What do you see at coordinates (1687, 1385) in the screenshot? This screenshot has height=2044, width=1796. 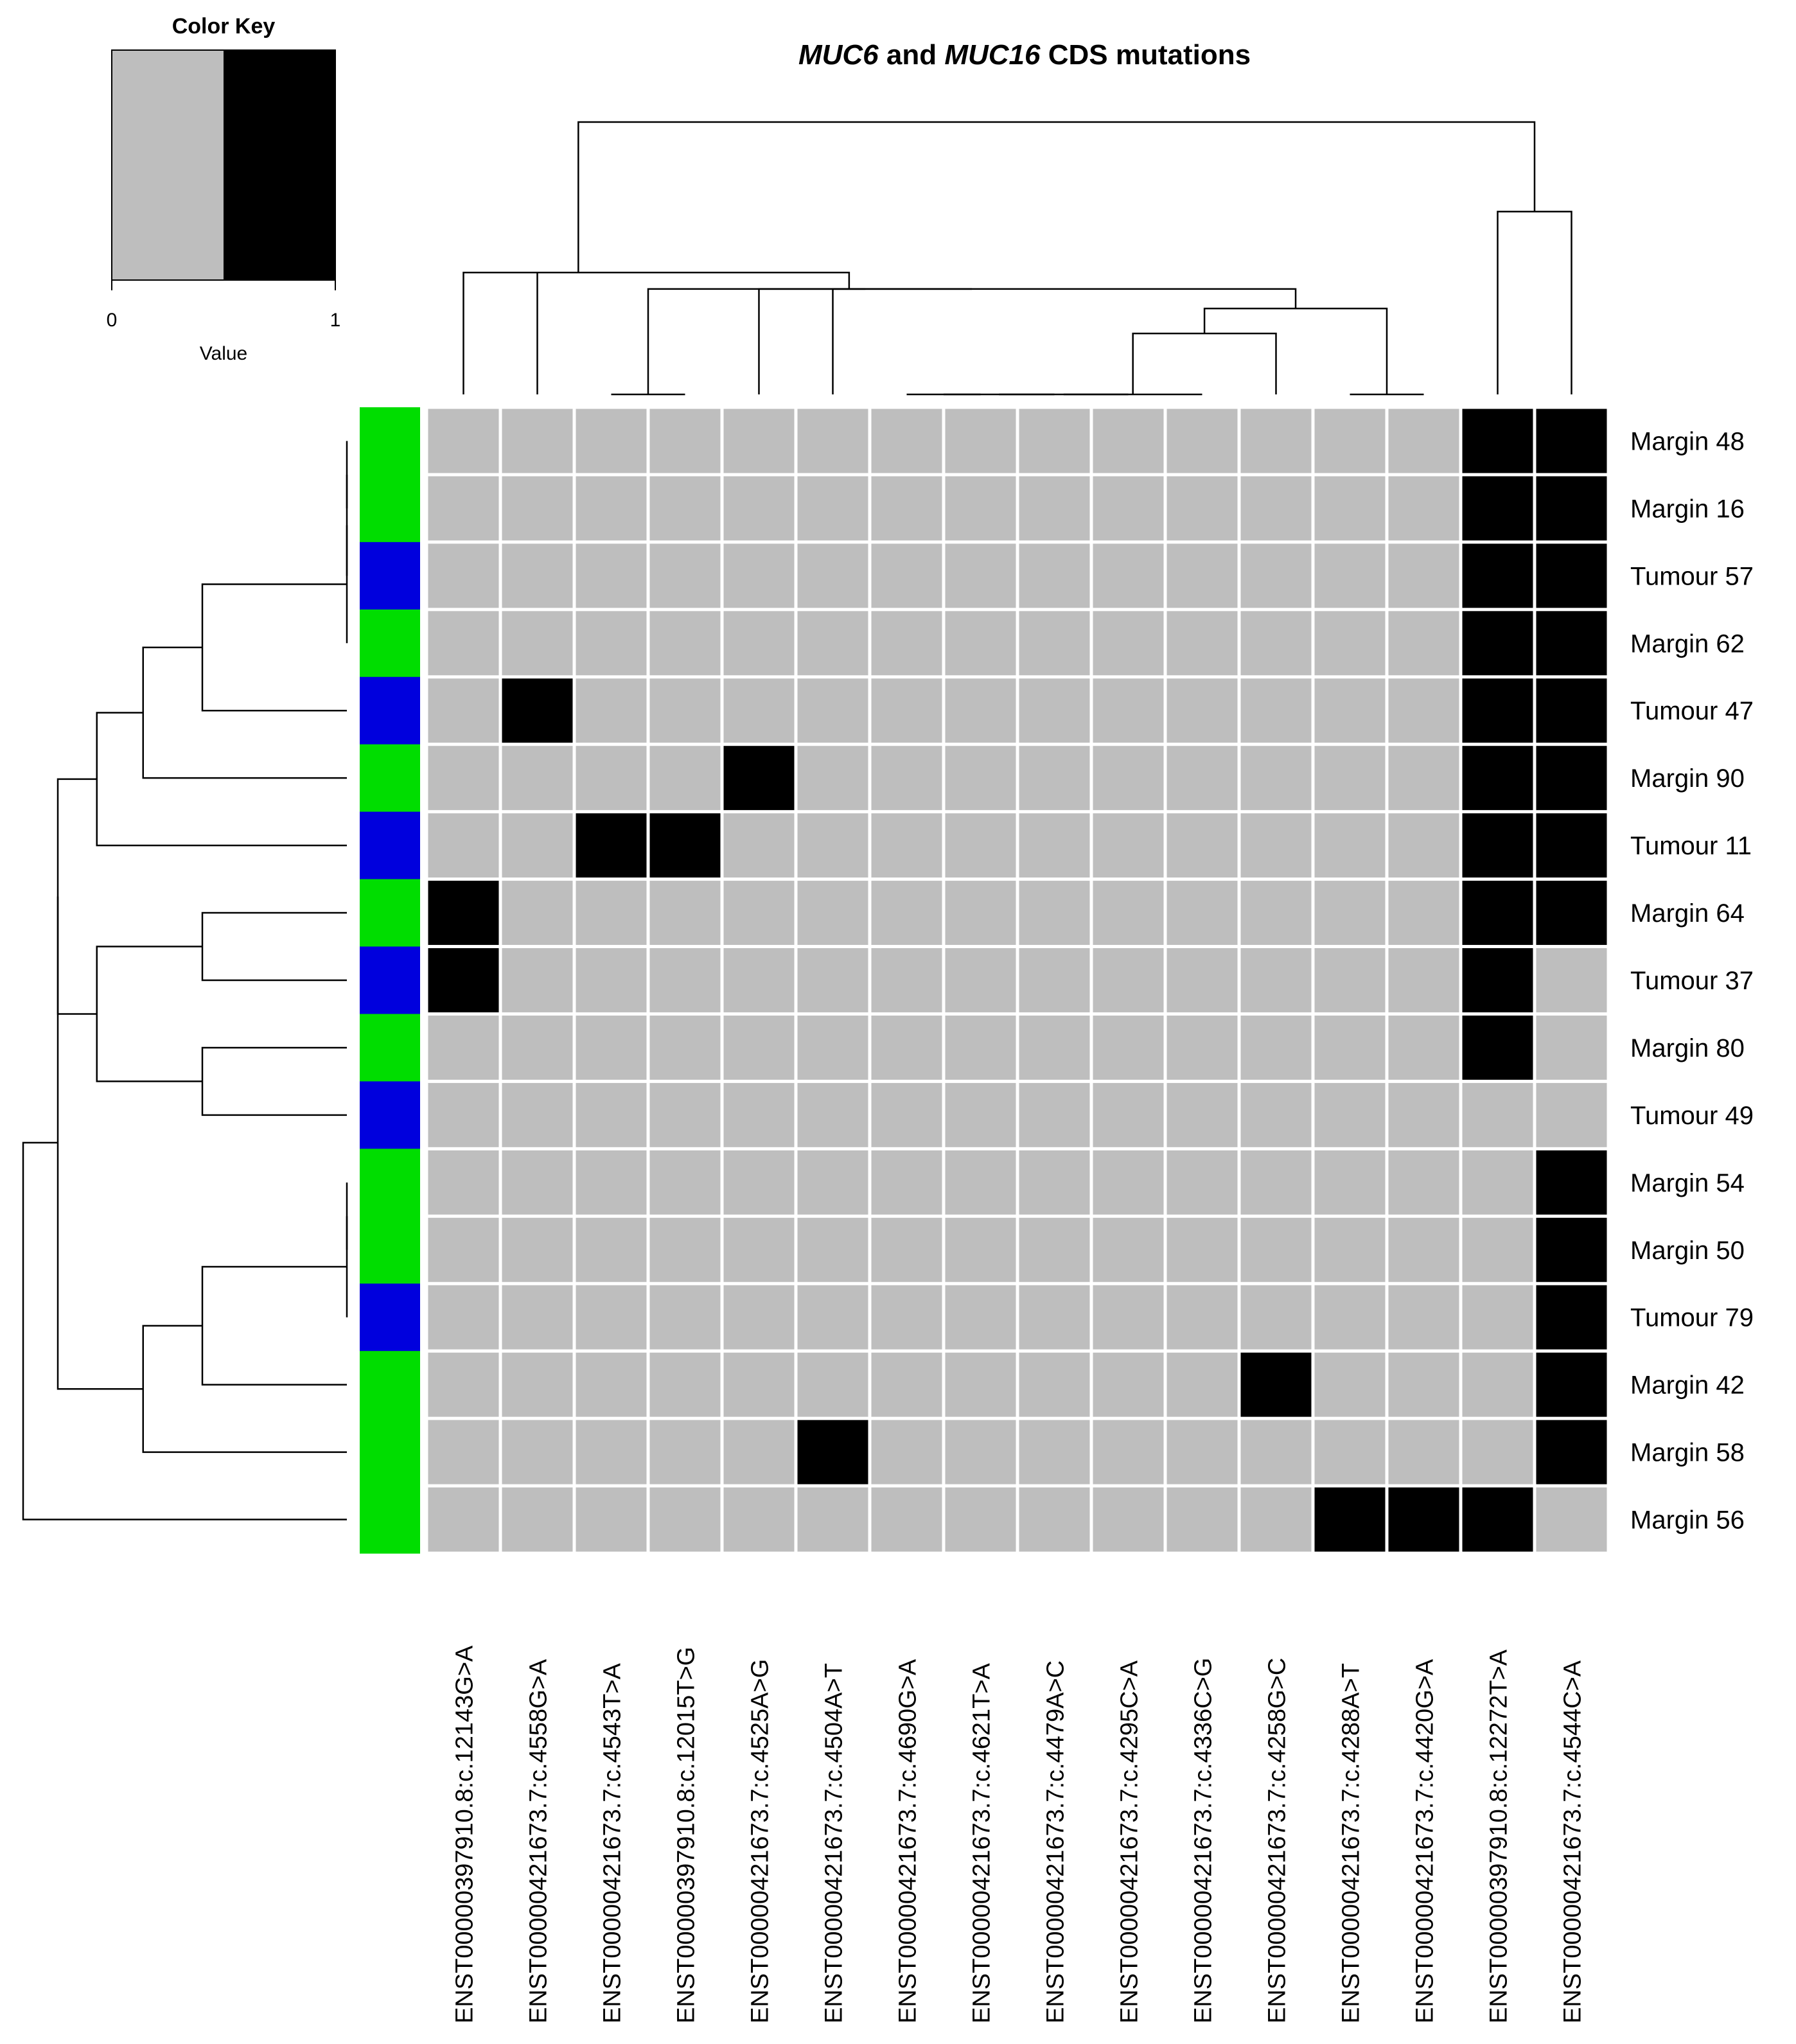 I see `row-label: Margin 42` at bounding box center [1687, 1385].